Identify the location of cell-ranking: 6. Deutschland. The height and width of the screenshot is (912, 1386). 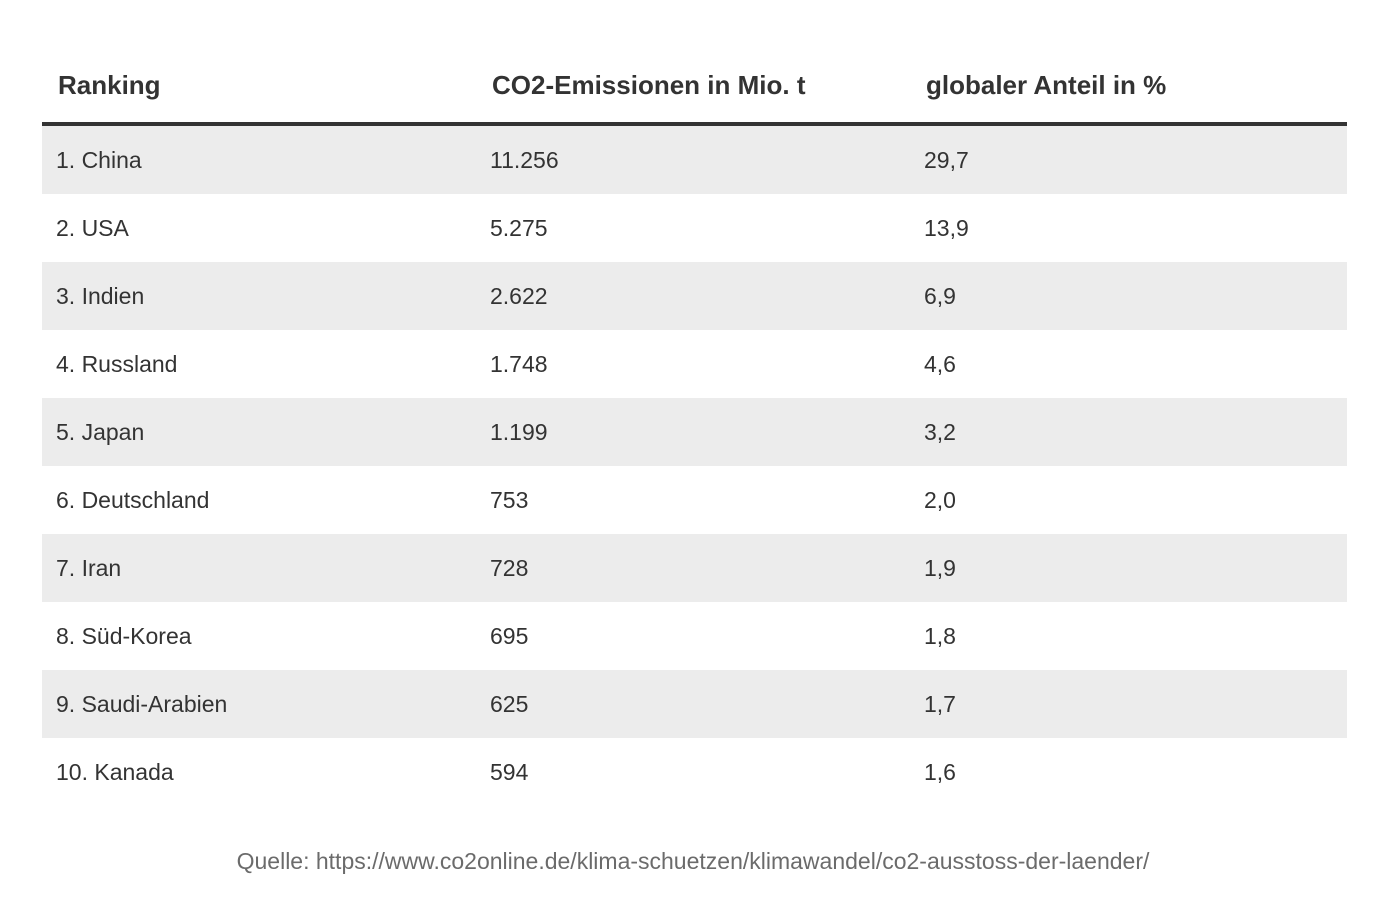
(133, 499).